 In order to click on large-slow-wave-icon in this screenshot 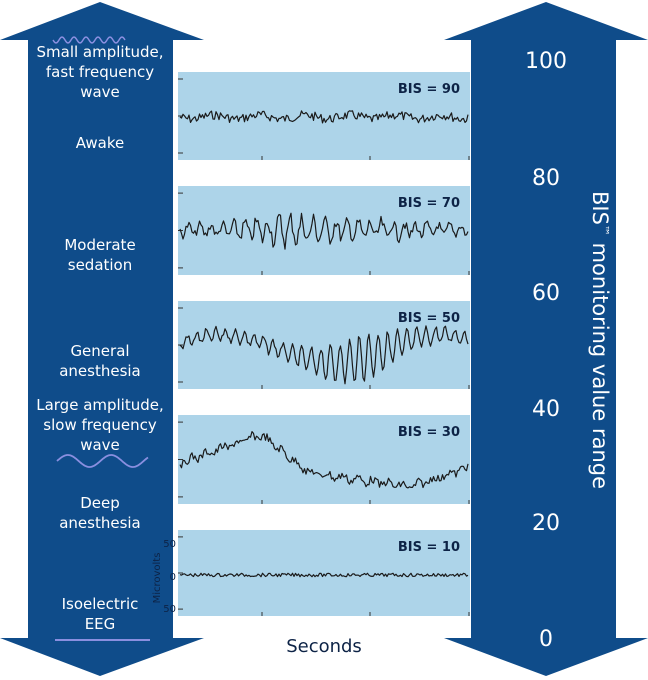, I will do `click(102, 461)`.